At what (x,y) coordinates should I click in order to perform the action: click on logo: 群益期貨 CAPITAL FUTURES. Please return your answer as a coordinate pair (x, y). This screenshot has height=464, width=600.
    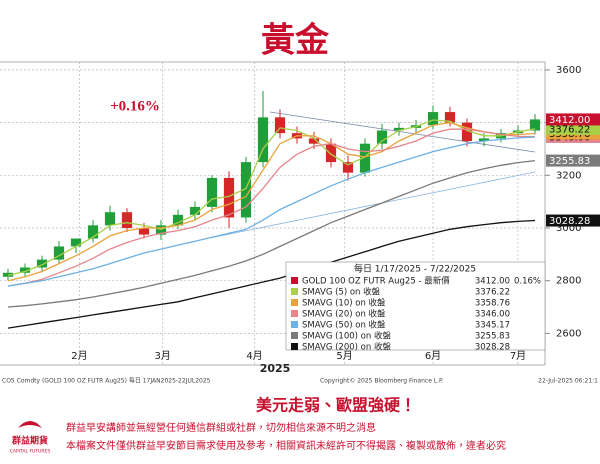
    Looking at the image, I should click on (30, 438).